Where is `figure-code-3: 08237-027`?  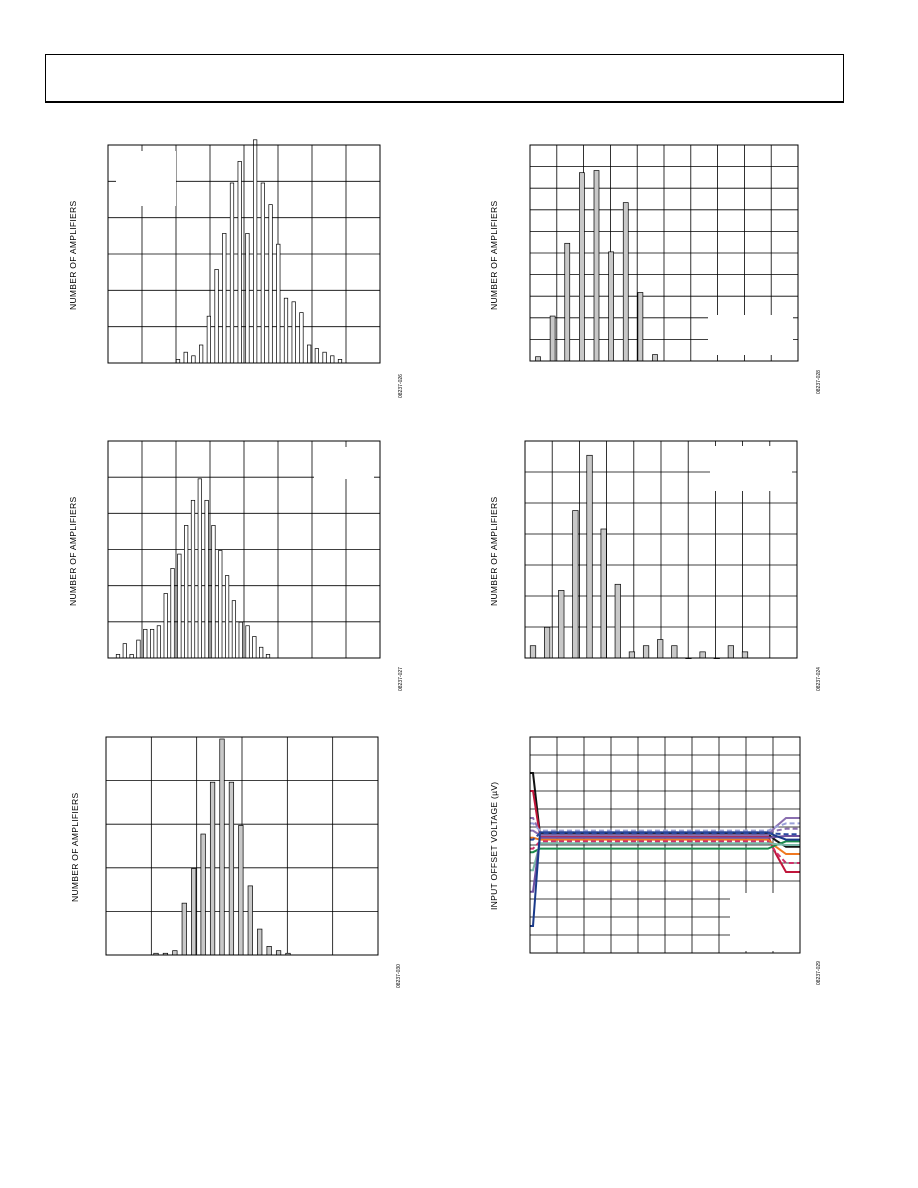
figure-code-3: 08237-027 is located at coordinates (401, 679).